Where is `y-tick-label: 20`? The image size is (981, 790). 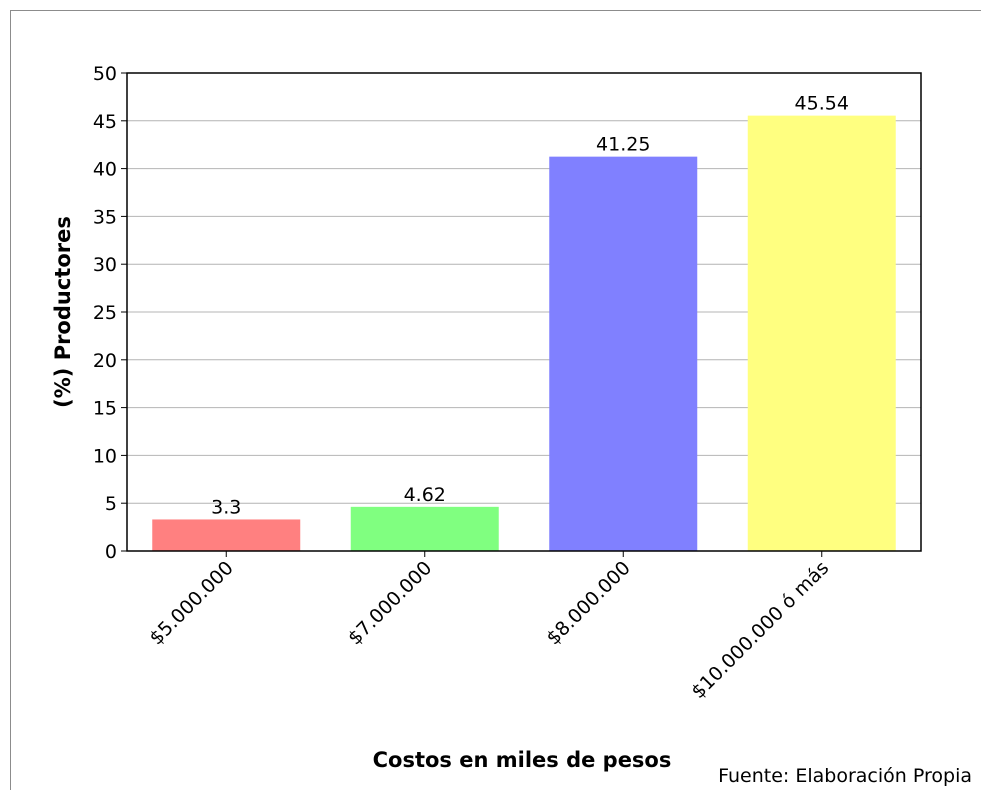
y-tick-label: 20 is located at coordinates (105, 361).